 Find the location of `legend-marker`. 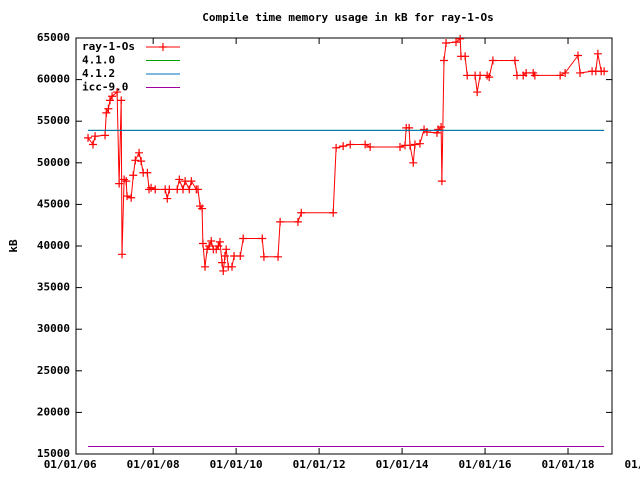

legend-marker is located at coordinates (163, 47).